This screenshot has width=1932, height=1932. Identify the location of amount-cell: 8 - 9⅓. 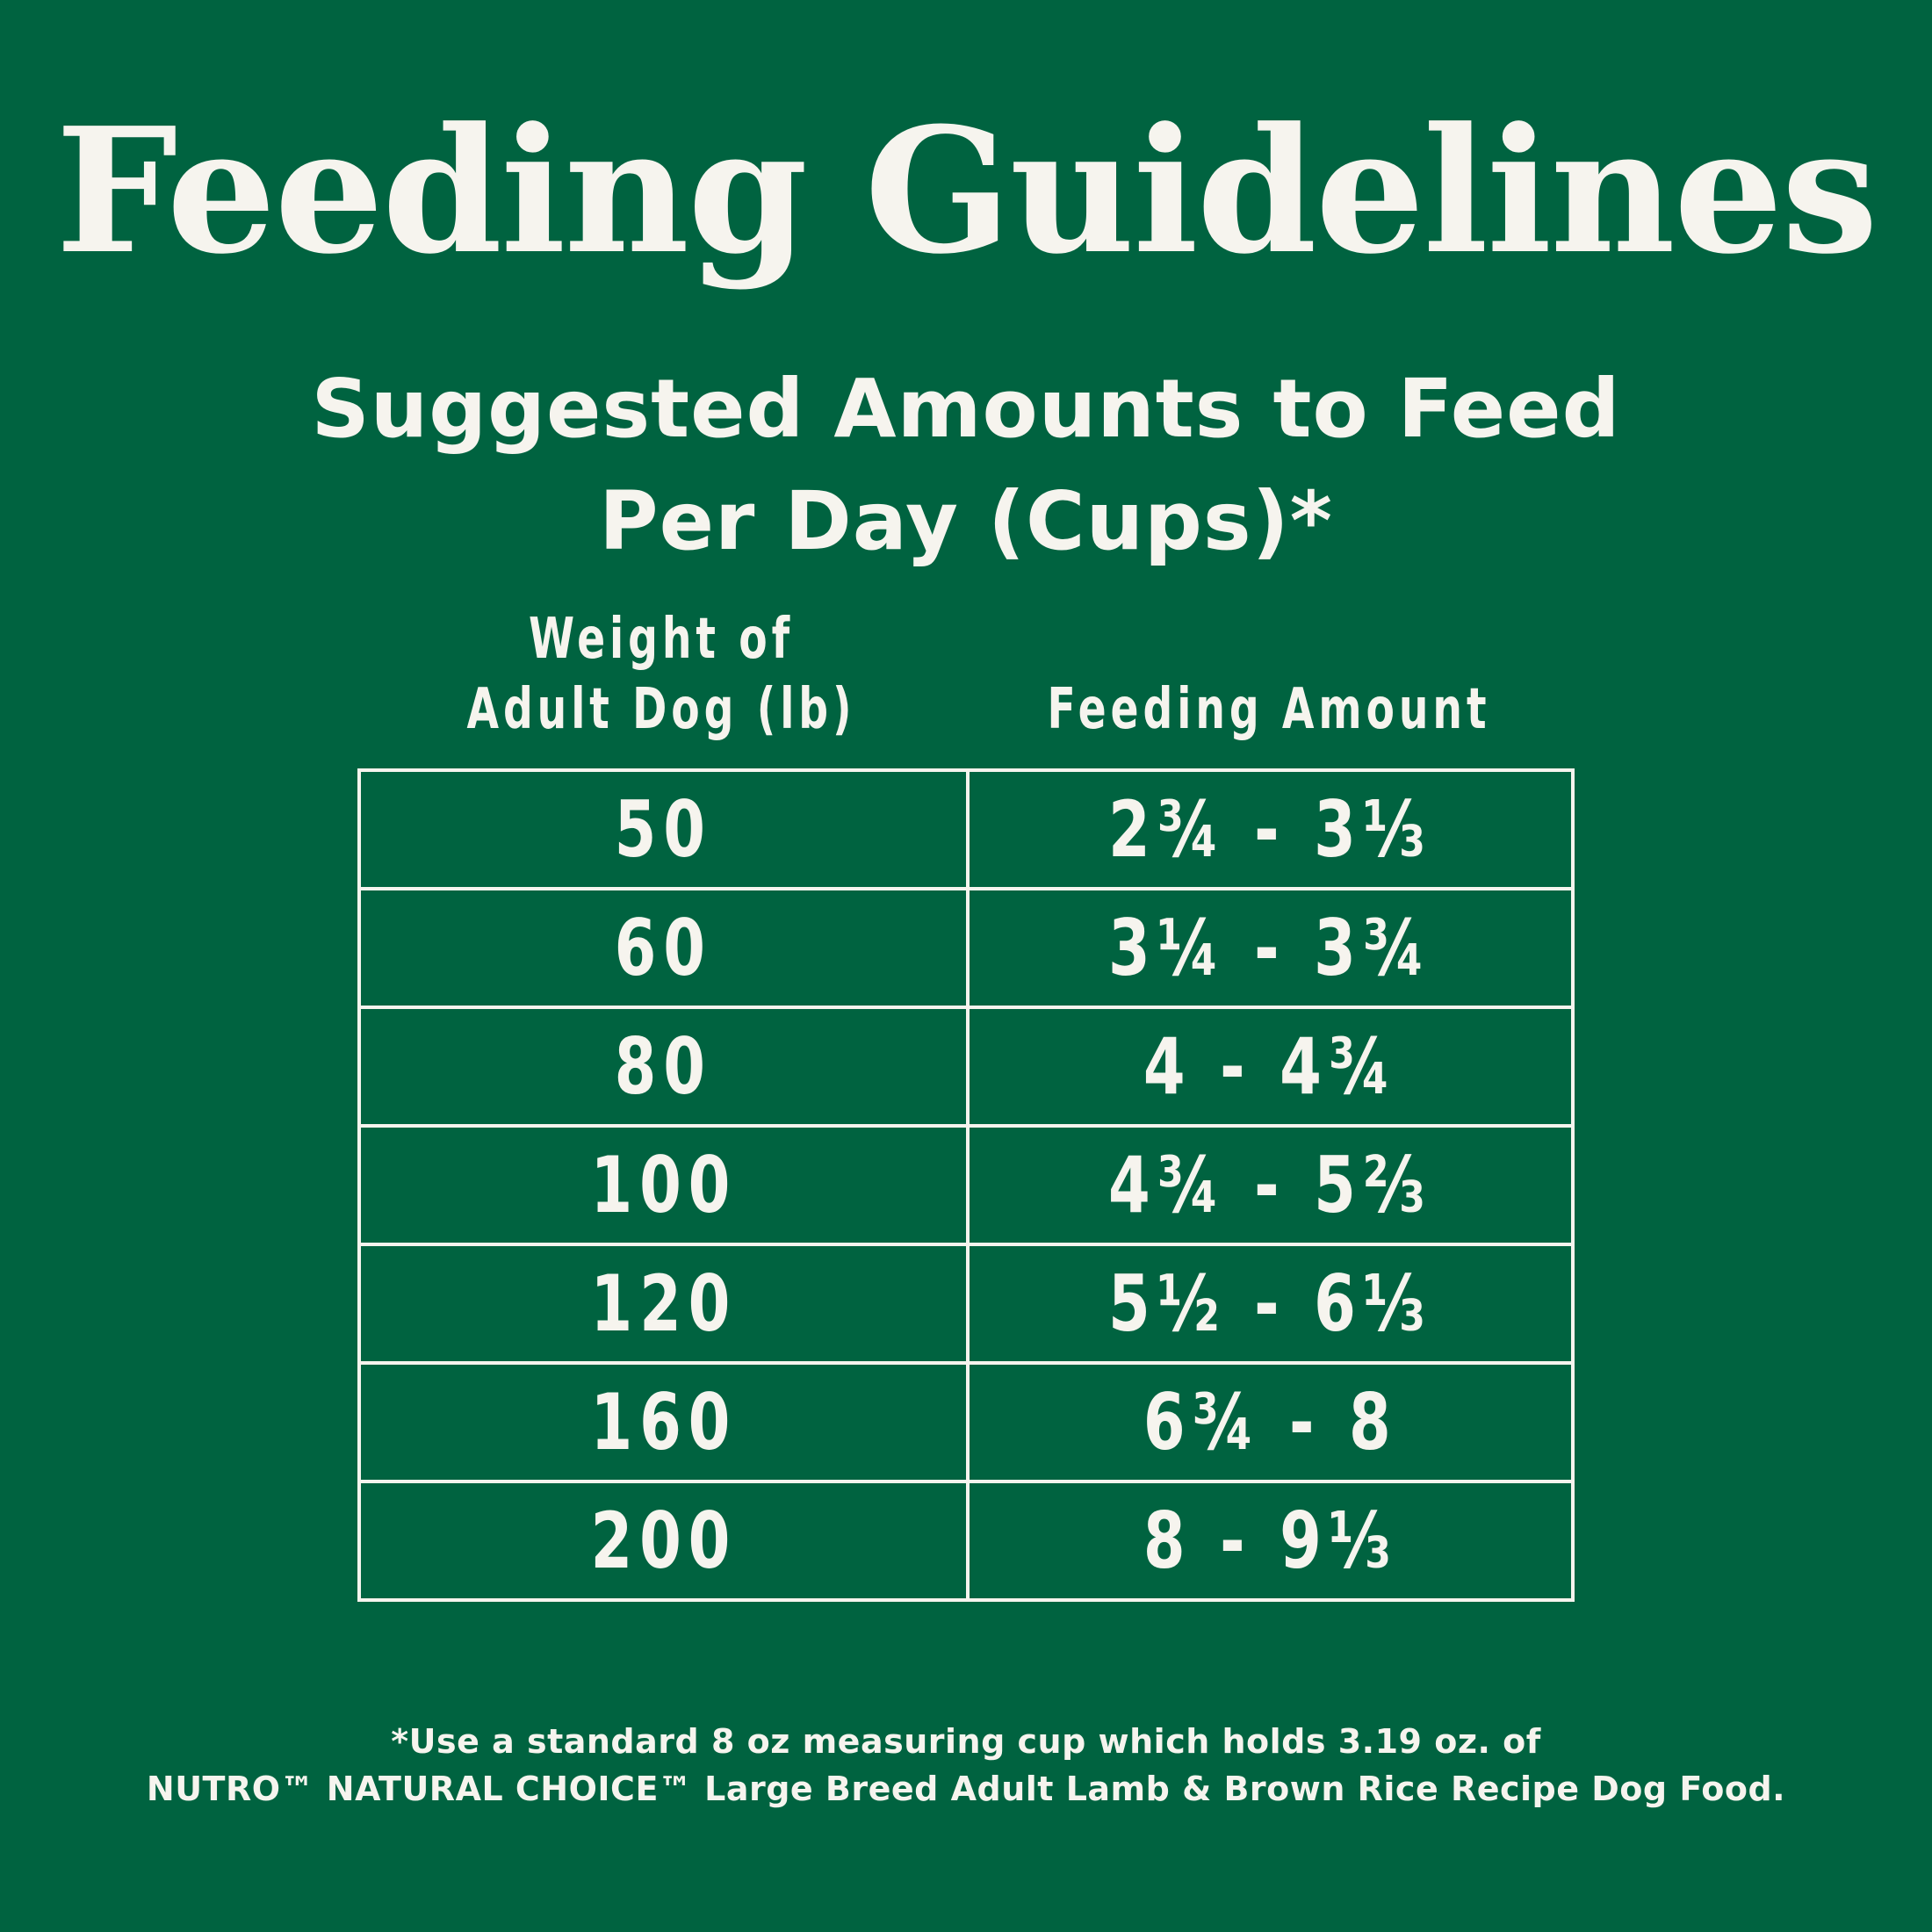
(1270, 1541).